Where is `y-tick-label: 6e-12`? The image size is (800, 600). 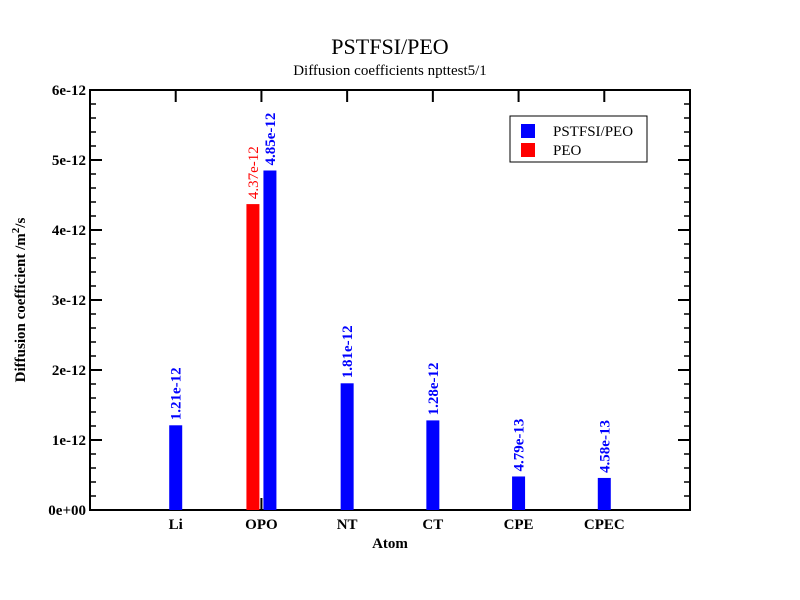
y-tick-label: 6e-12 is located at coordinates (69, 91).